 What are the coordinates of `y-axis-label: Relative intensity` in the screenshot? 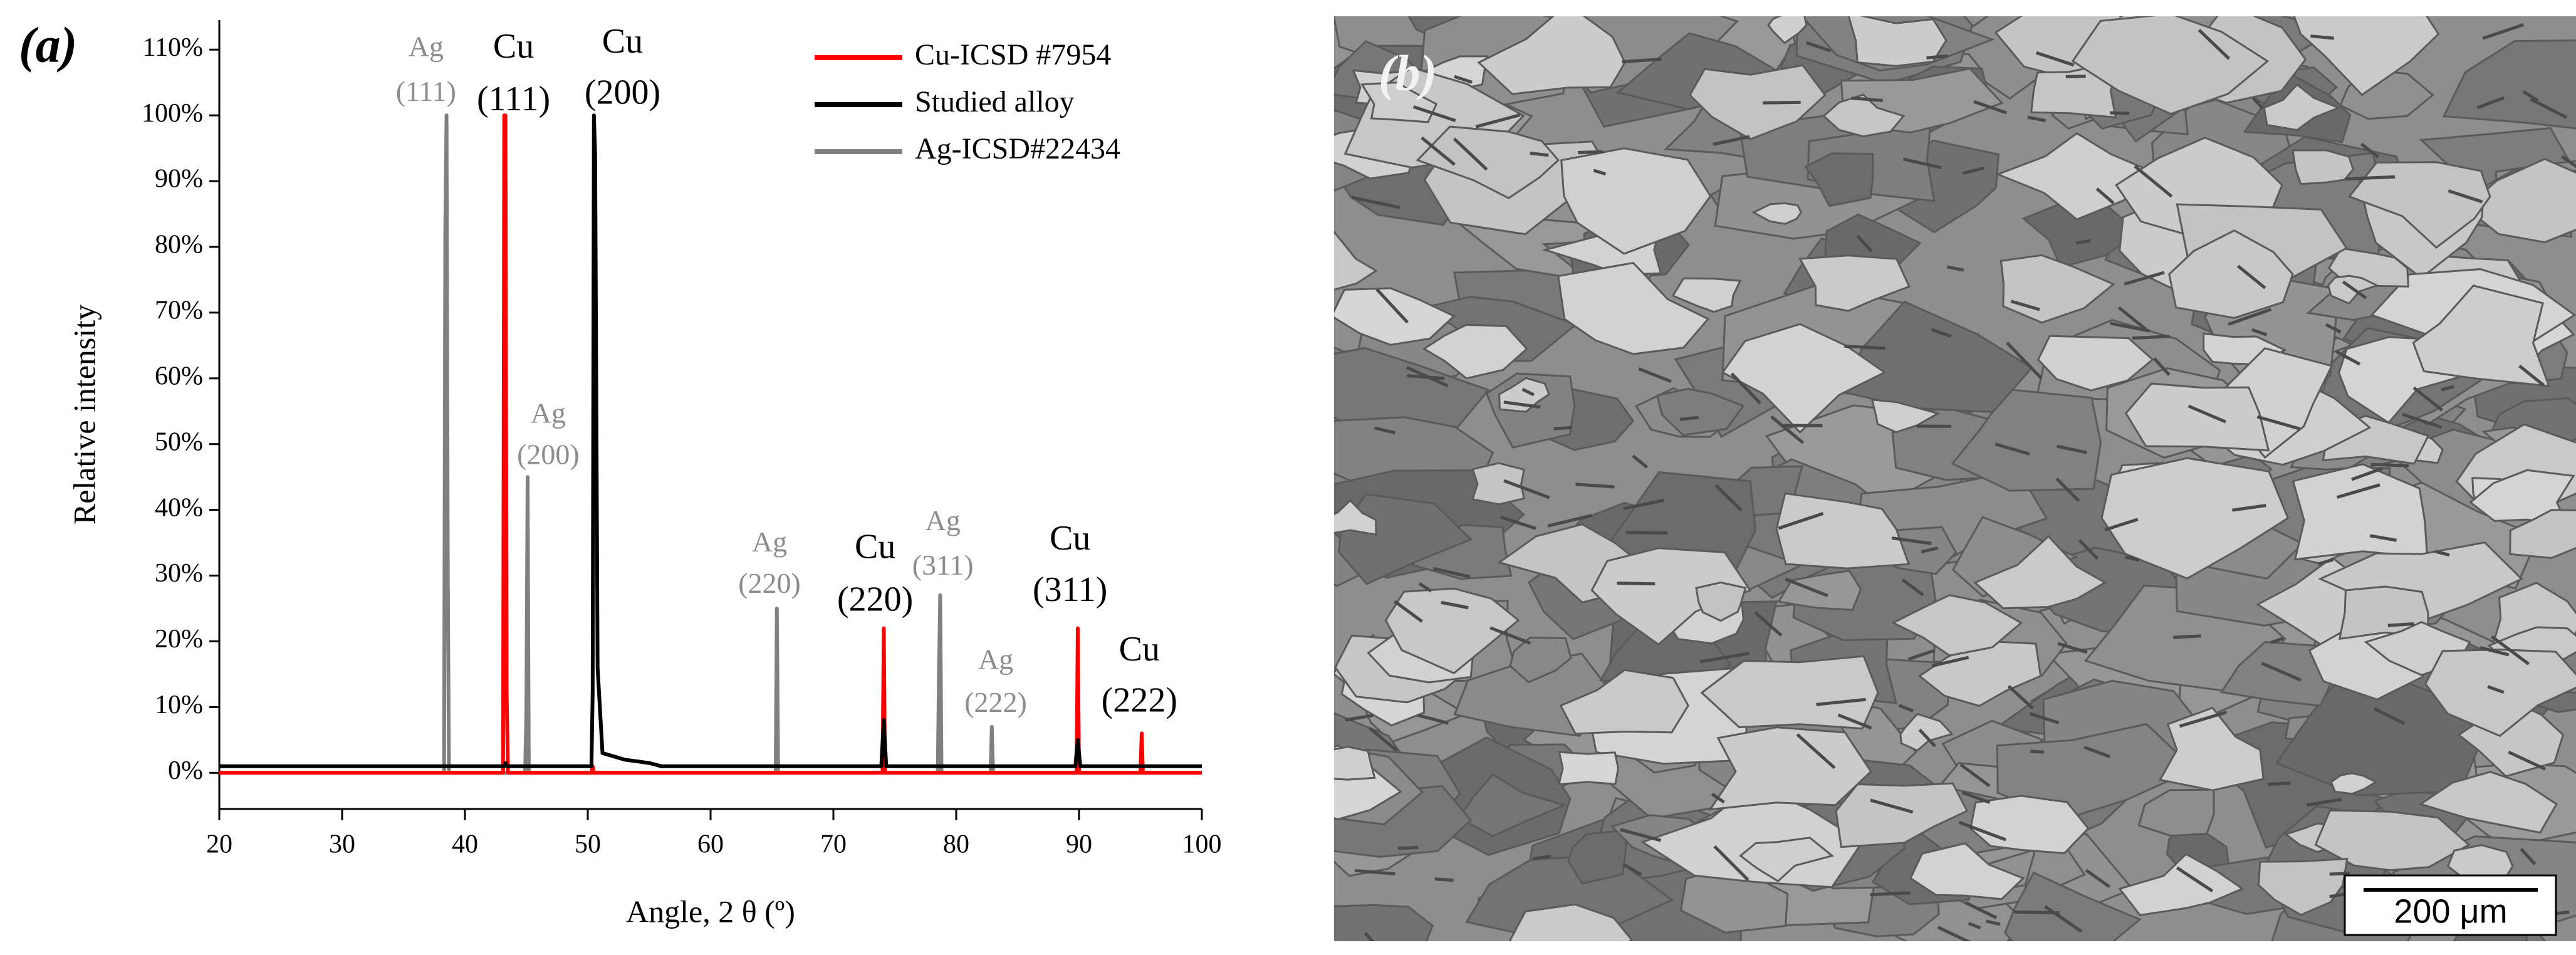 It's located at (84, 414).